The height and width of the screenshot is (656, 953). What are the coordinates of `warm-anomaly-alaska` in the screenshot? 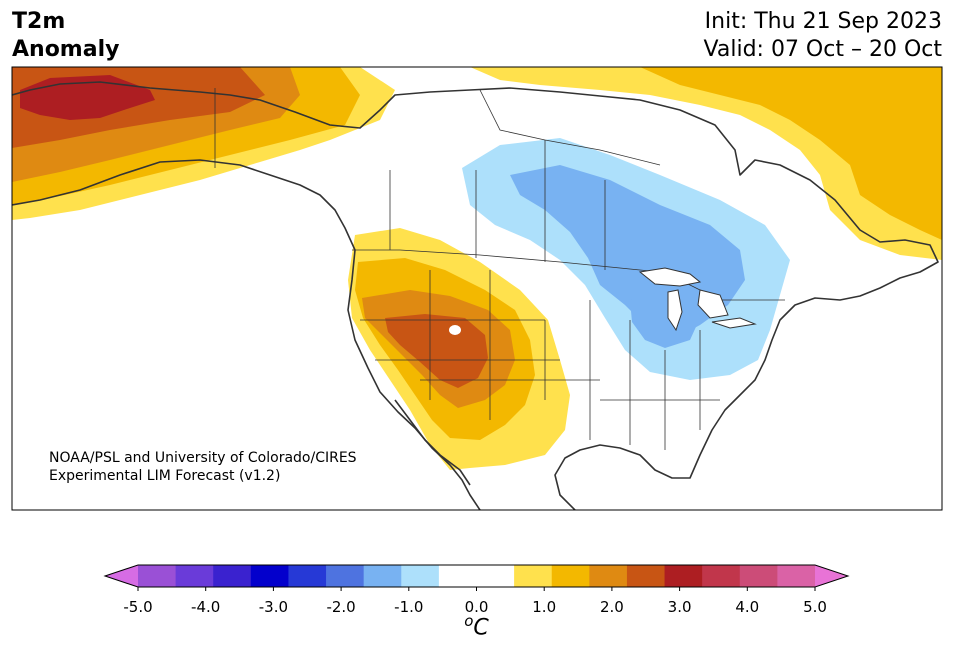 It's located at (203, 143).